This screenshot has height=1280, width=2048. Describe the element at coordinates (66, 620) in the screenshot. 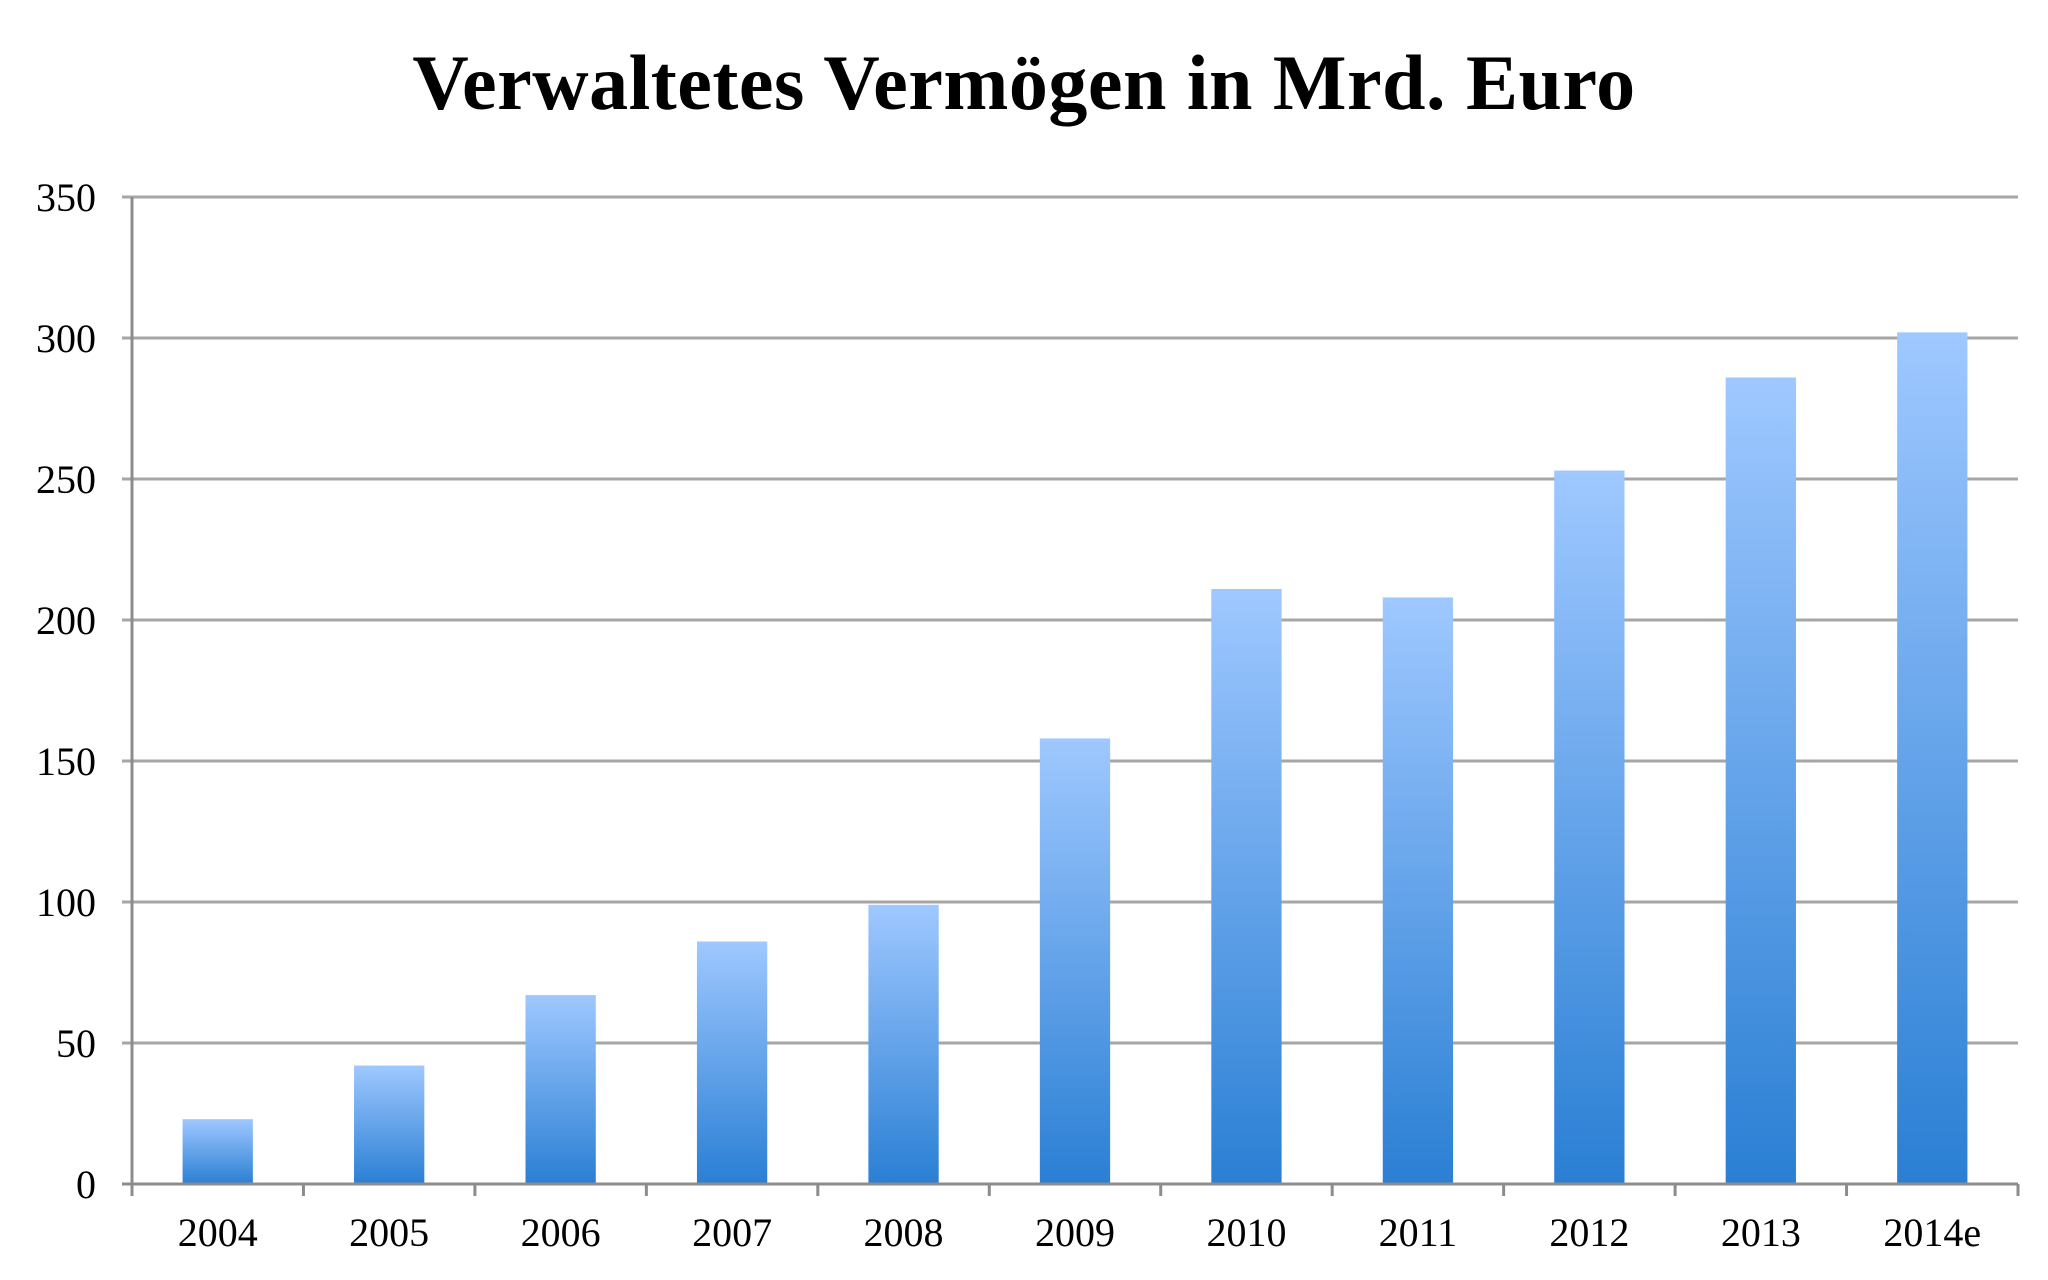

I see `y-tick-label: 200` at that location.